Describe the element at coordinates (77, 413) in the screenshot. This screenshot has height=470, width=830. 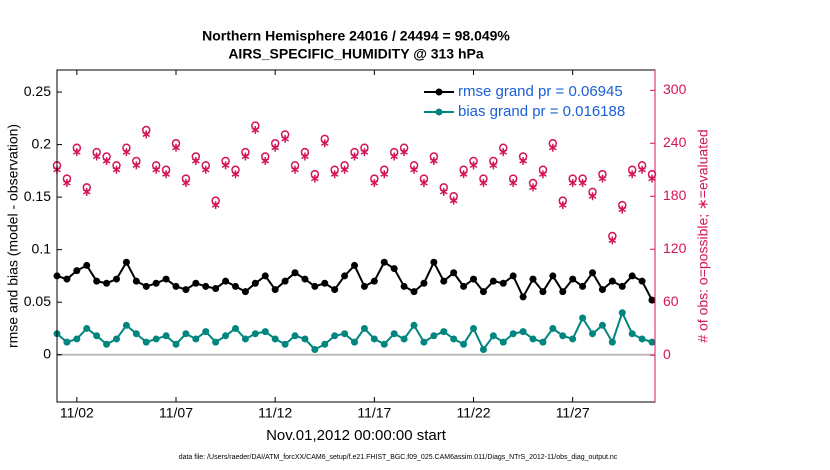
I see `x-tick-label: 11/02` at that location.